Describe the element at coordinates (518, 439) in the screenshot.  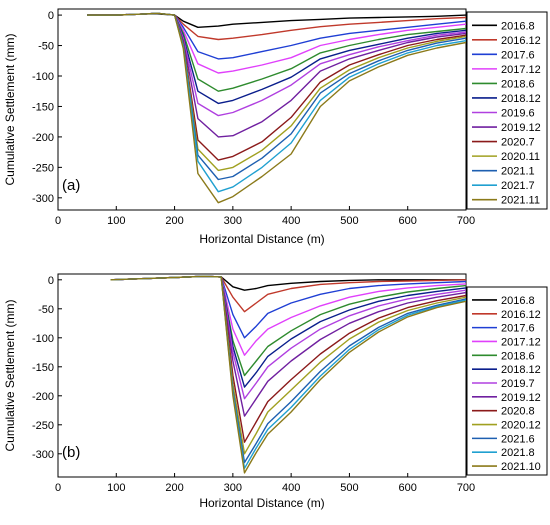
I see `legend-label: 2021.6` at that location.